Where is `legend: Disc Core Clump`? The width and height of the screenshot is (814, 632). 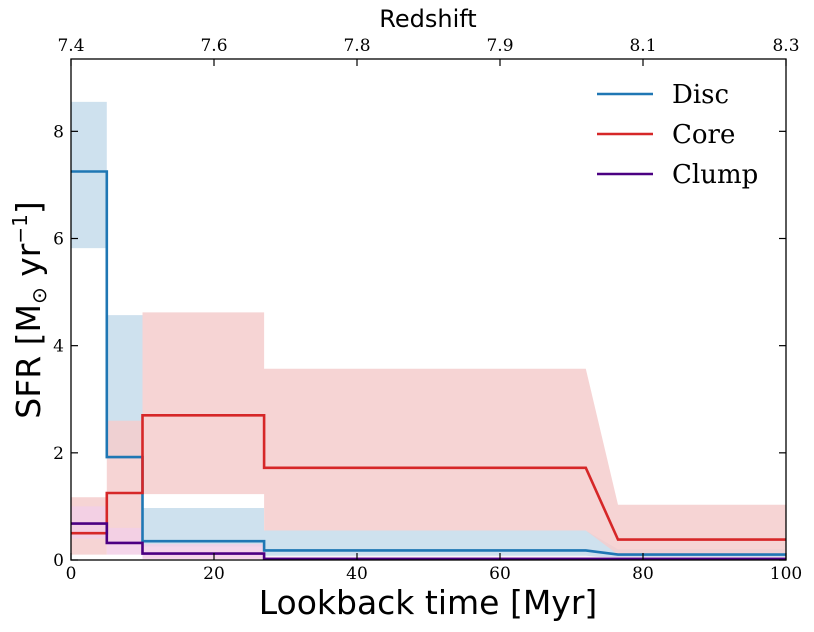 legend: Disc Core Clump is located at coordinates (677, 135).